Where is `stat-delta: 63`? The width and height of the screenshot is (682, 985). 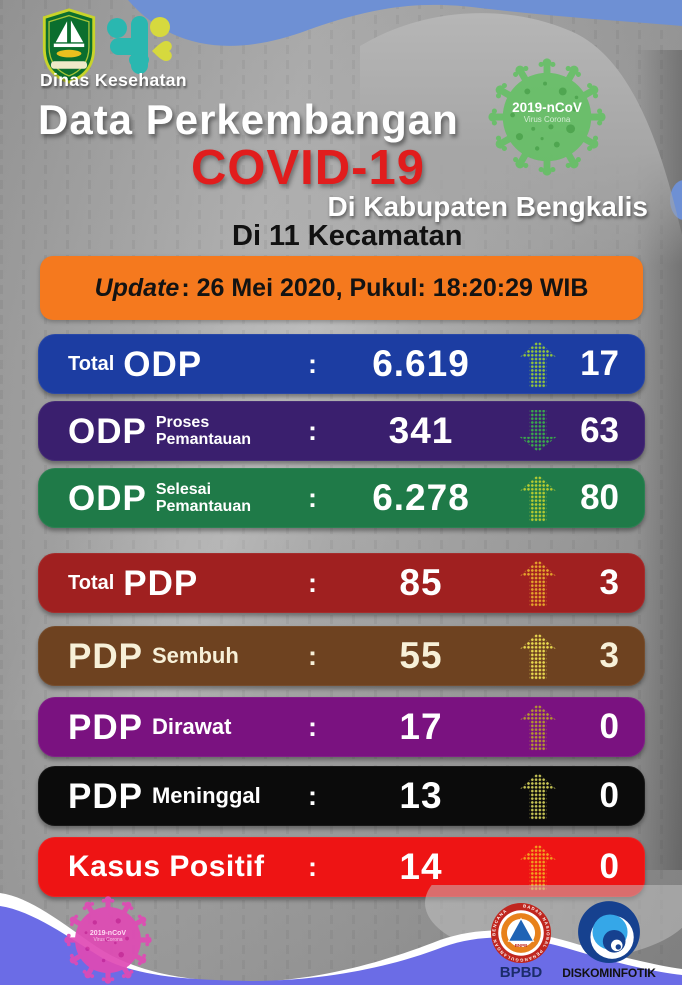
stat-delta: 63 is located at coordinates (599, 430).